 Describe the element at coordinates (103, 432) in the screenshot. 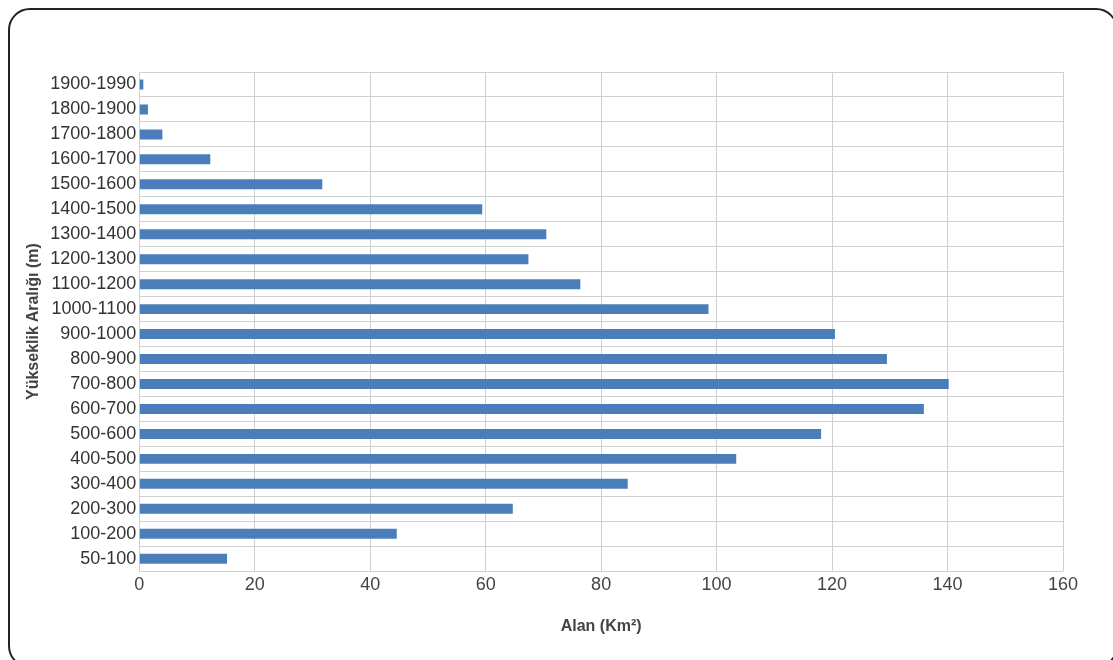

I see `y-tick-label: 500-600` at that location.